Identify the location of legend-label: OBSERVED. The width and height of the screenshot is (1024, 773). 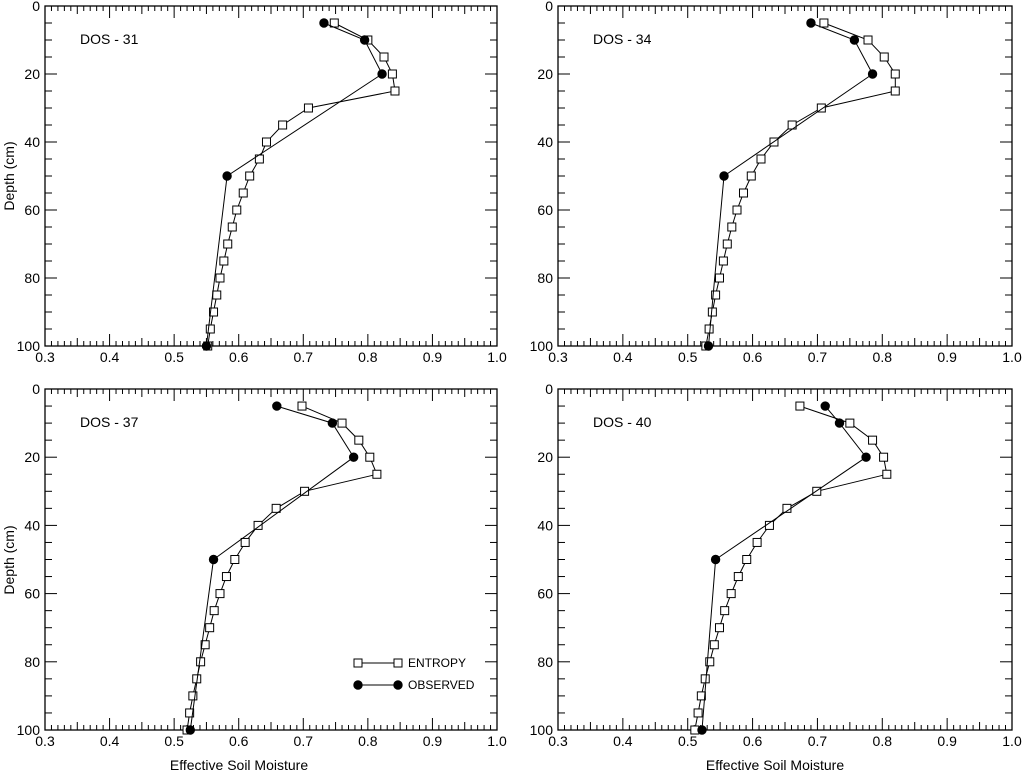
(441, 685).